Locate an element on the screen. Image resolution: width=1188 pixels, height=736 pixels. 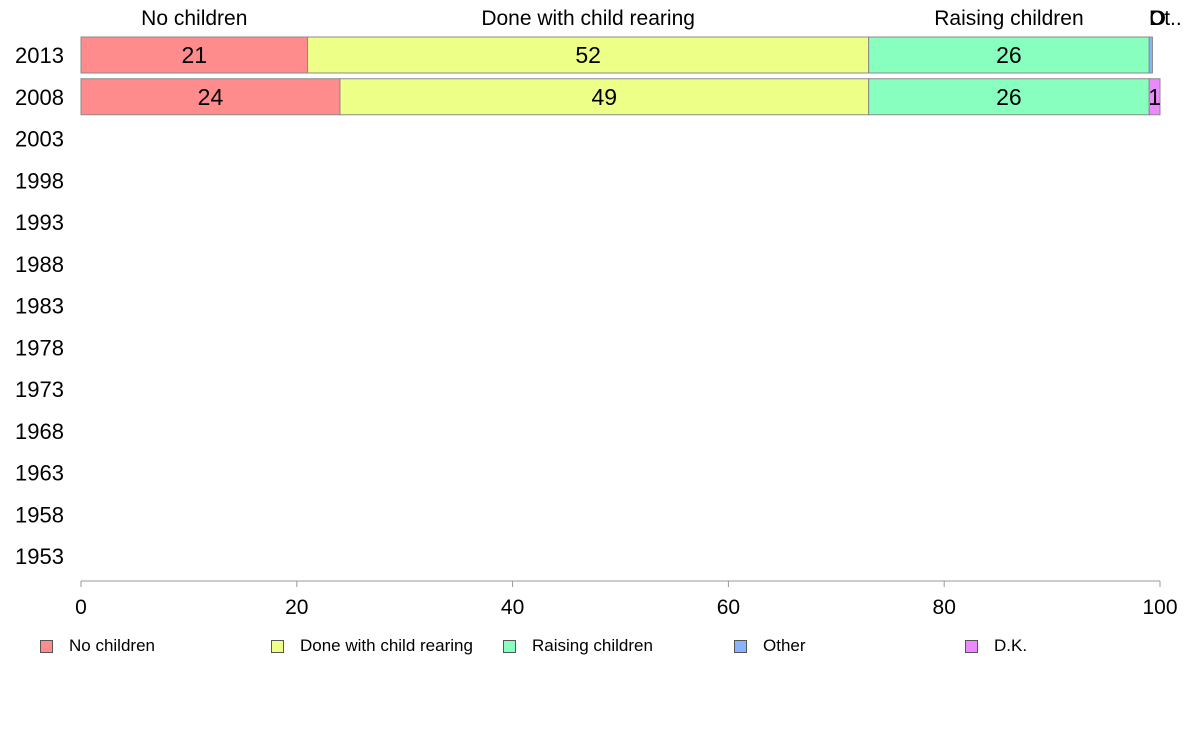
data-label: 49 is located at coordinates (605, 97).